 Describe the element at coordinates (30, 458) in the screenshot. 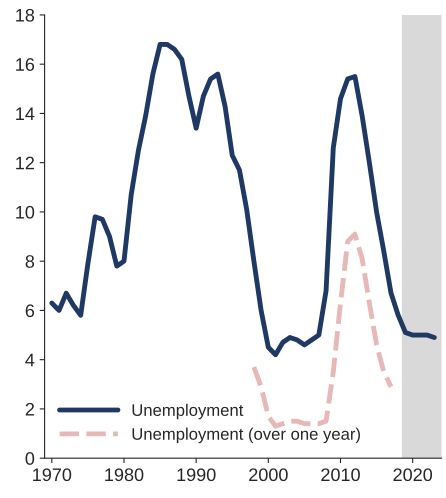

I see `y-tick-label: 0` at that location.